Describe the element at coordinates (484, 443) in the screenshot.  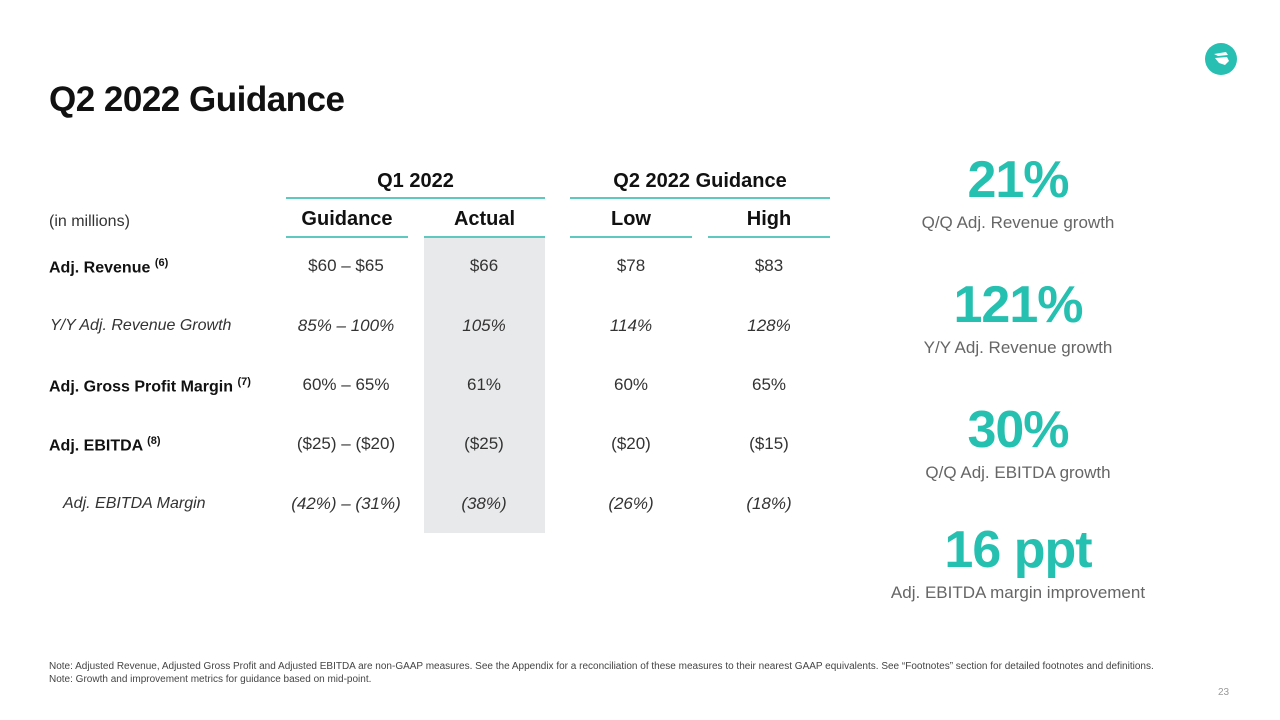
I see `table-cell: ($25)` at that location.